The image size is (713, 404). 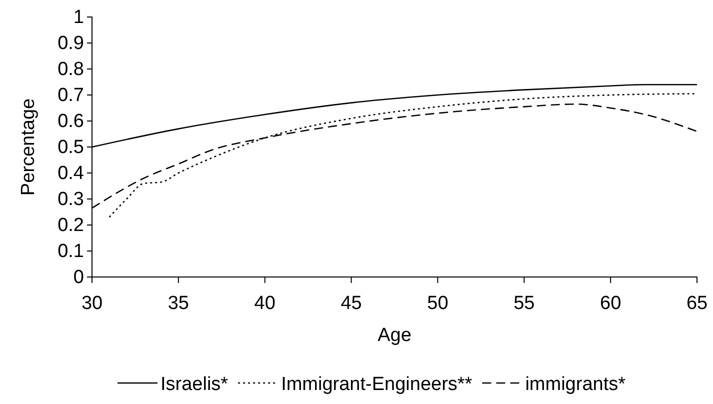 I want to click on y-tick-label: 0.8, so click(x=71, y=69).